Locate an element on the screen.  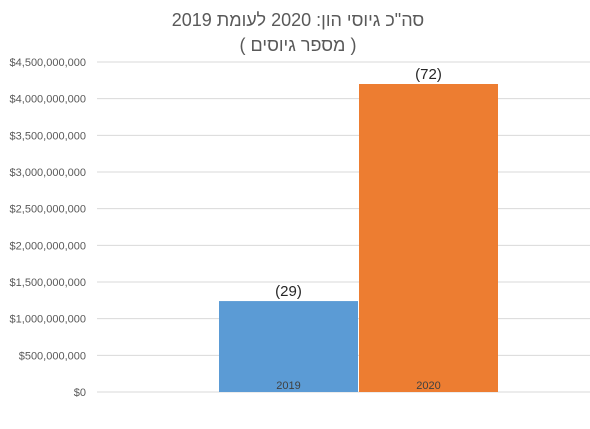
y-tick-label: $500,000,000 is located at coordinates (52, 356).